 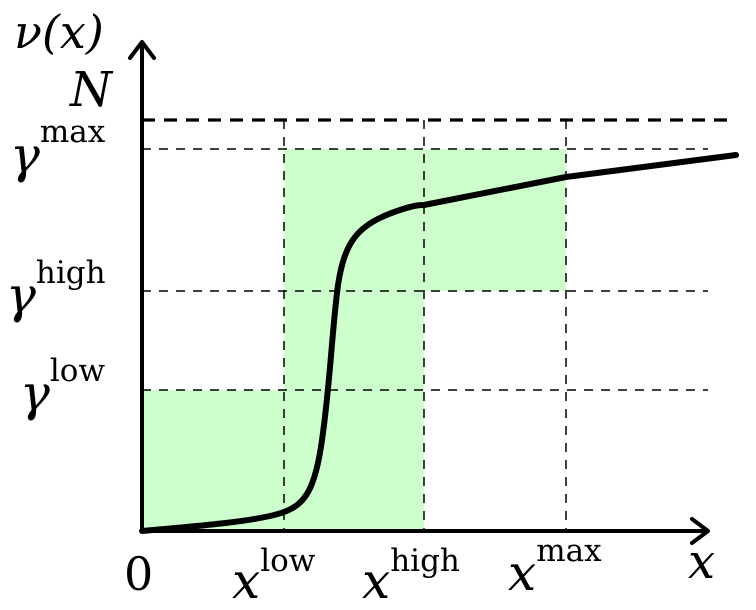 I want to click on x-low-superscript: low, so click(x=288, y=561).